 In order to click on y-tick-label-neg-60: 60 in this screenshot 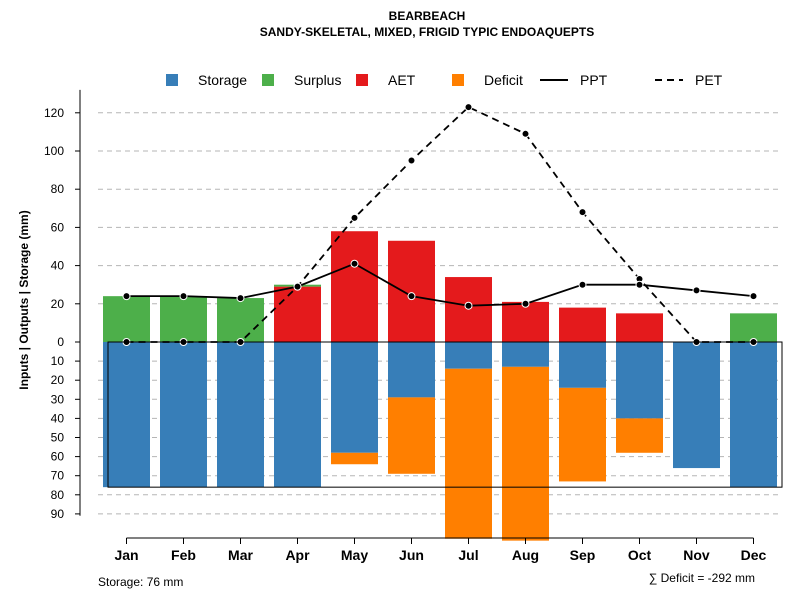, I will do `click(58, 457)`.